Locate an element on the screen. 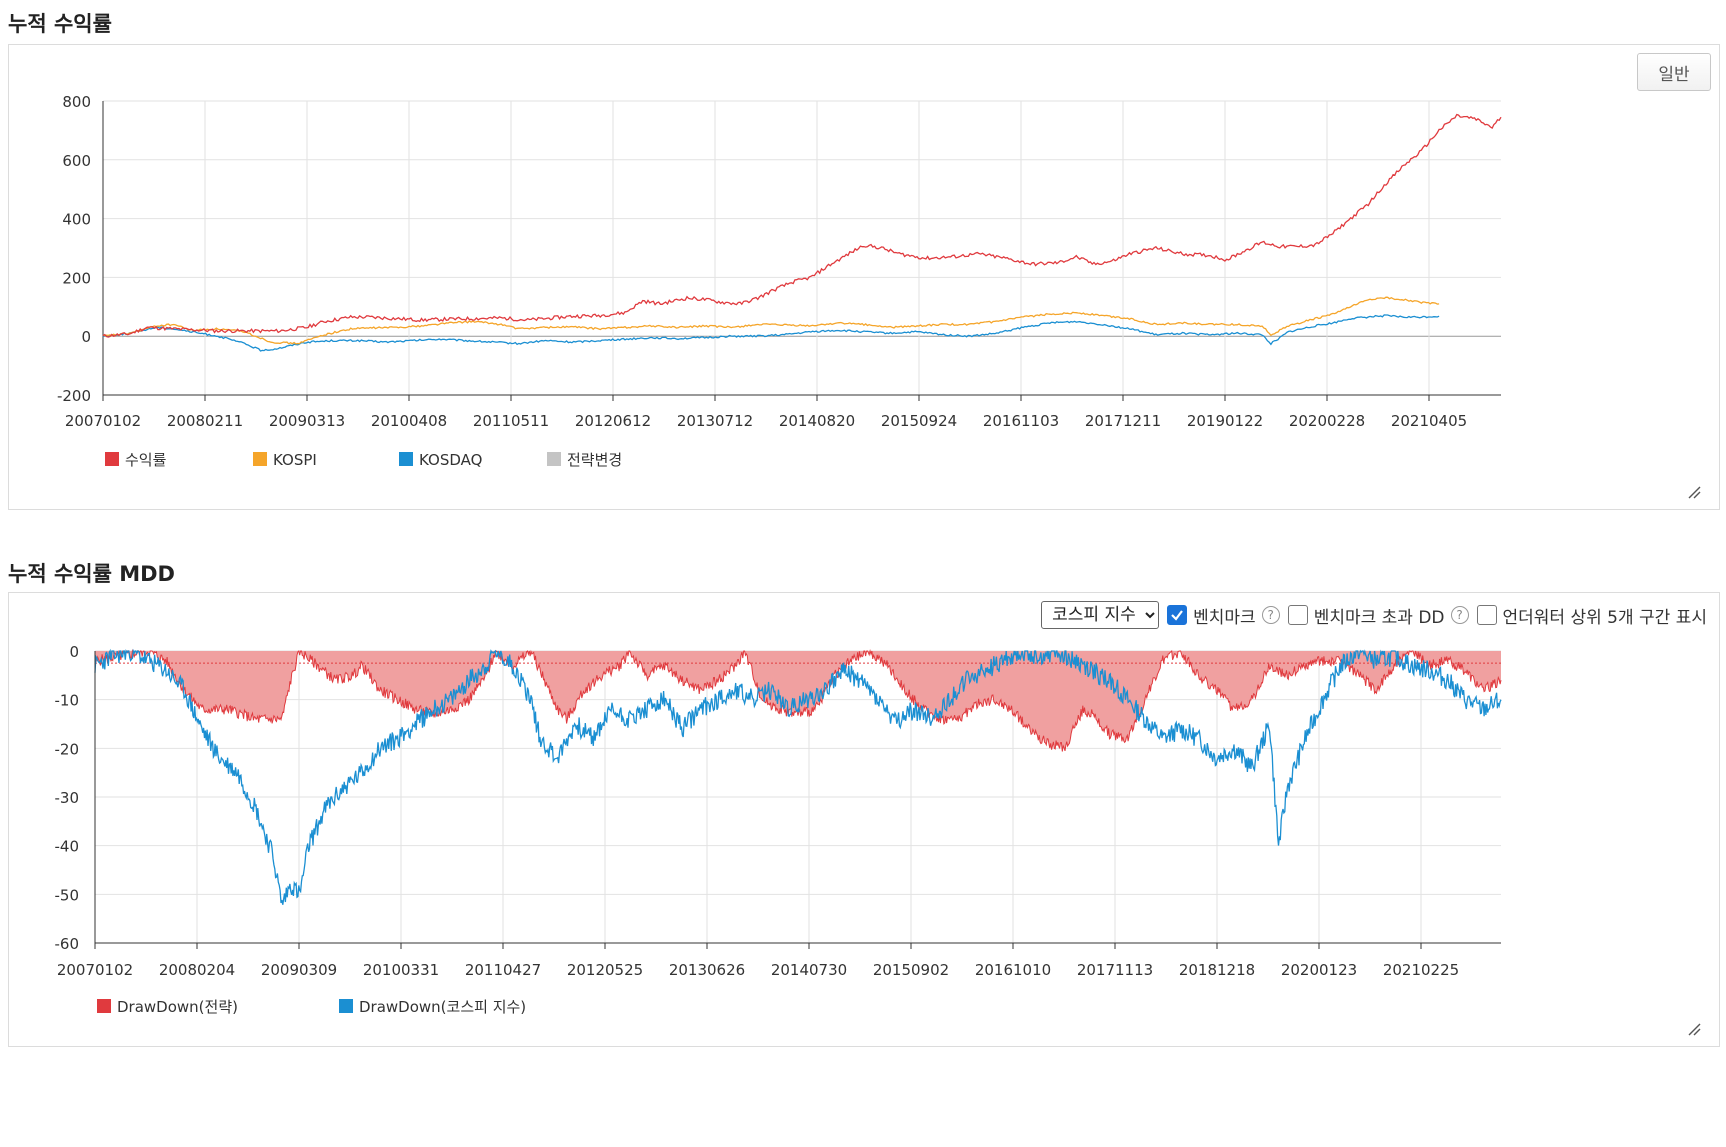 The image size is (1726, 1147). benchmark-help-icon: ? is located at coordinates (1270, 615).